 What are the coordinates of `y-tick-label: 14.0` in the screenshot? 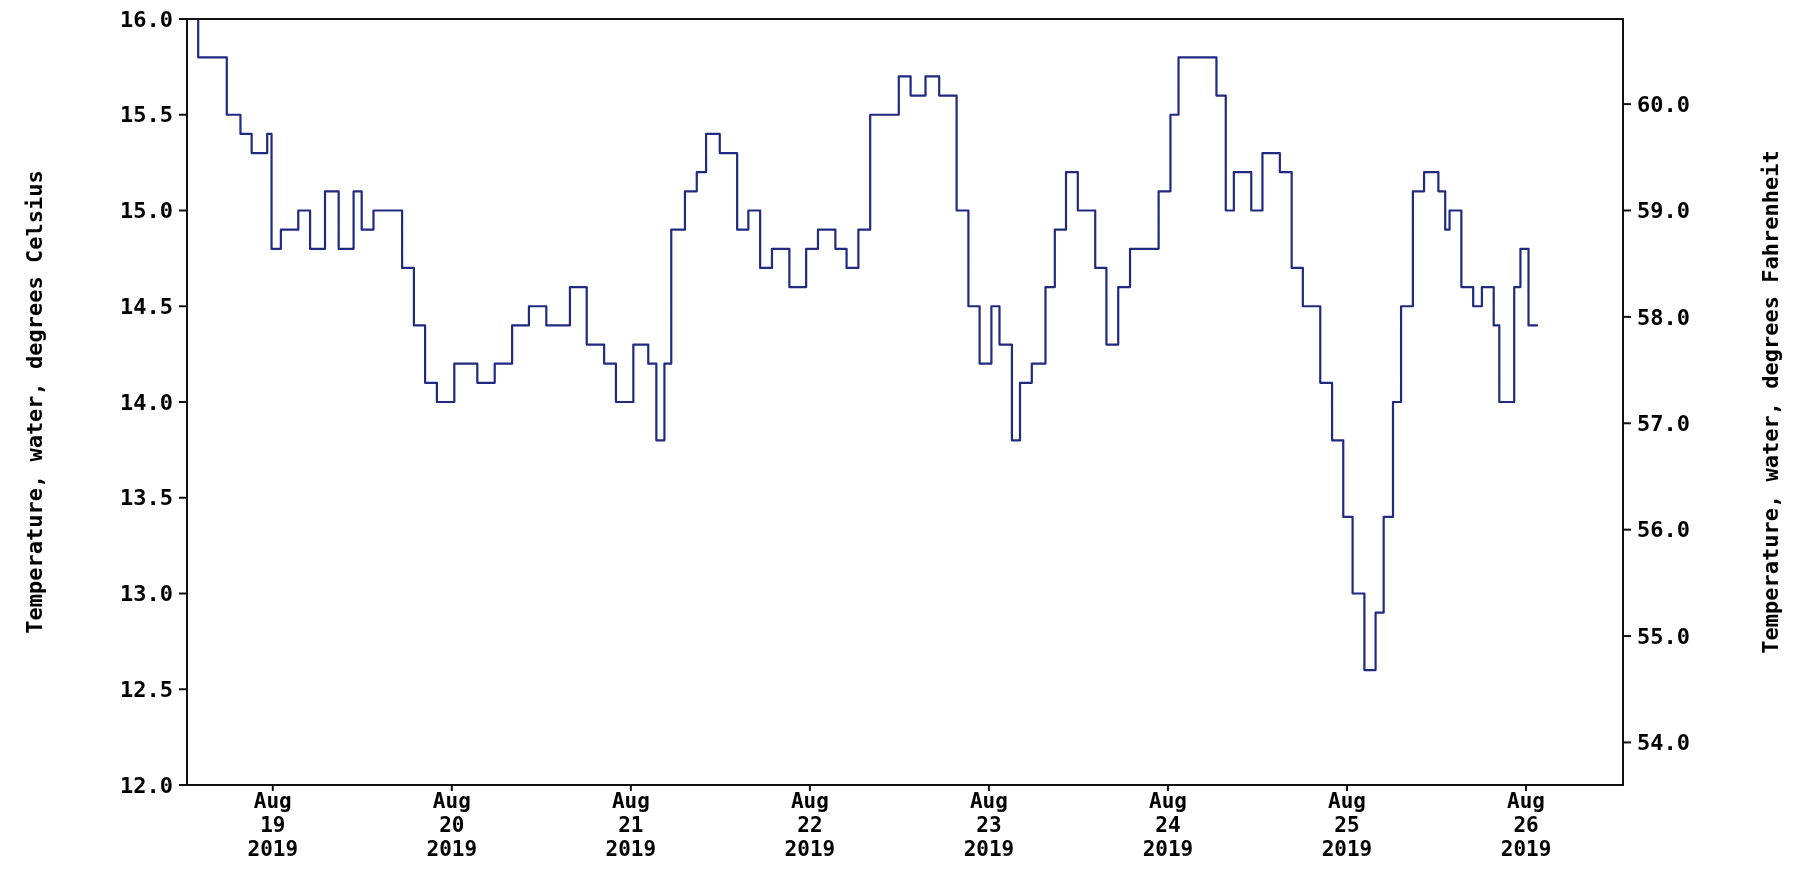 It's located at (146, 402).